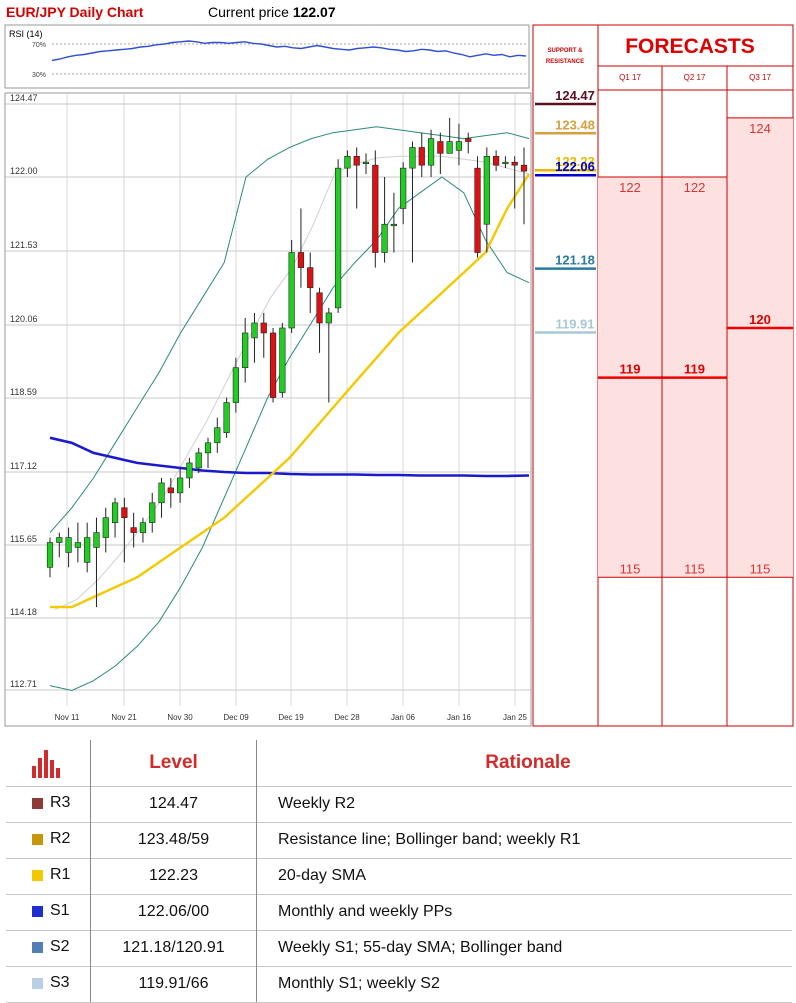  I want to click on x-tick-label: Dec 28, so click(347, 717).